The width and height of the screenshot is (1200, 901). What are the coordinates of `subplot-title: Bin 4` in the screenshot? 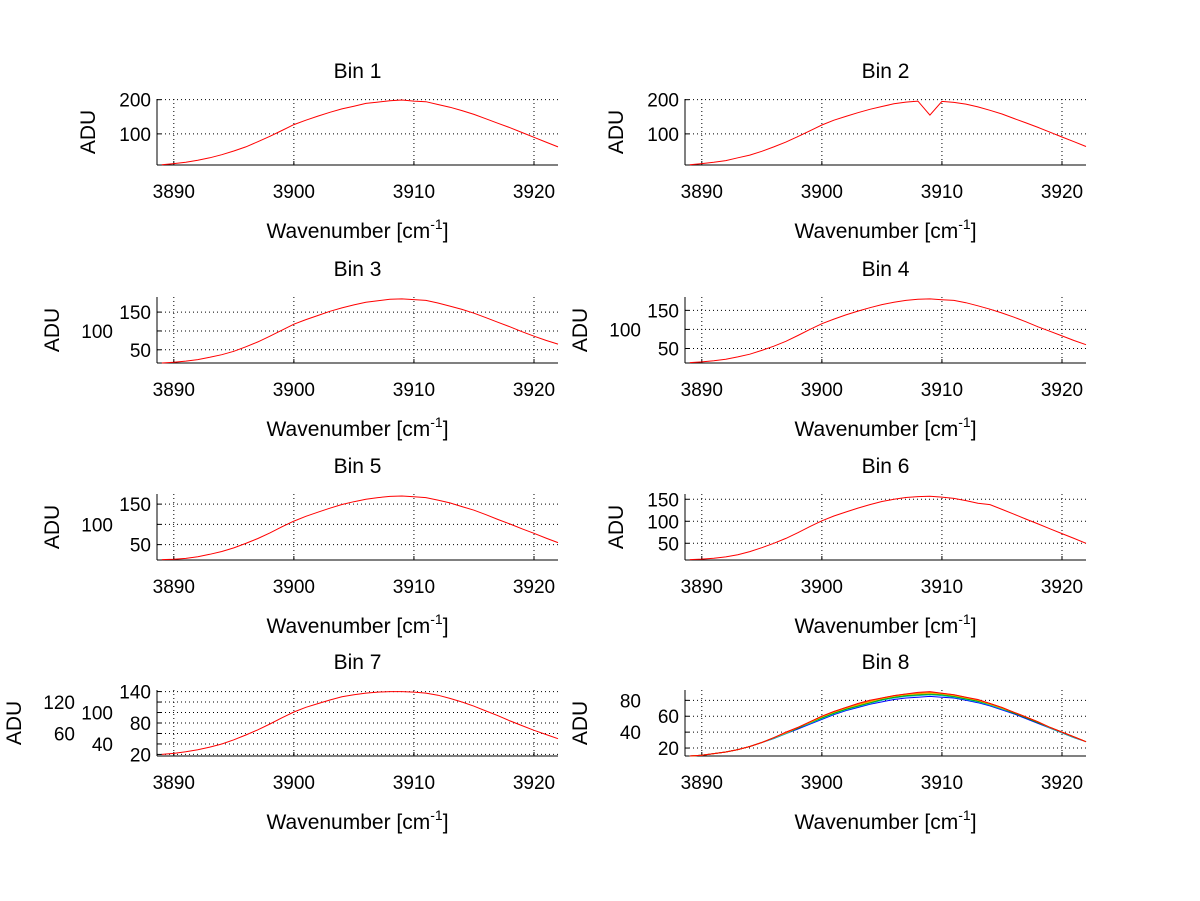 It's located at (886, 269).